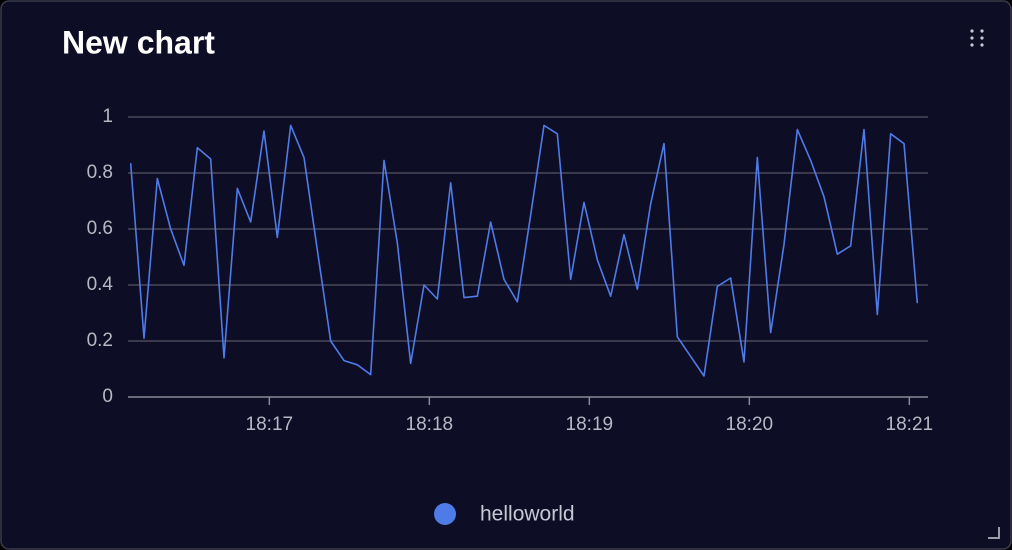 The width and height of the screenshot is (1012, 550). I want to click on legend-marker, so click(445, 514).